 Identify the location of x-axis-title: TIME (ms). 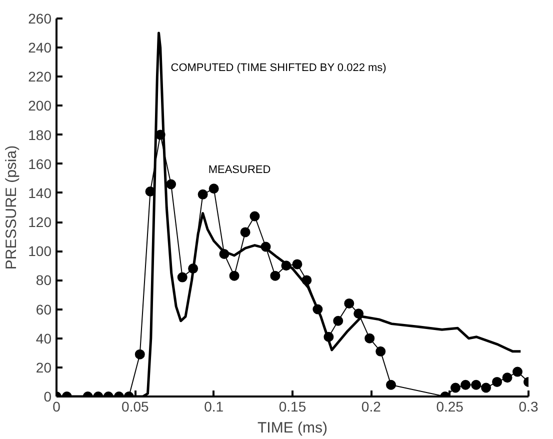
(293, 428).